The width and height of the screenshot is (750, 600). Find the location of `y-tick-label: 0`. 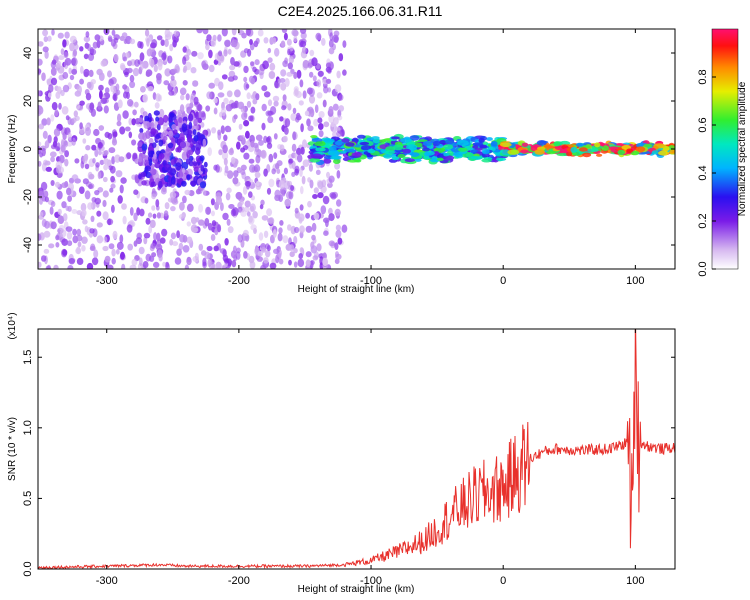

y-tick-label: 0 is located at coordinates (28, 149).